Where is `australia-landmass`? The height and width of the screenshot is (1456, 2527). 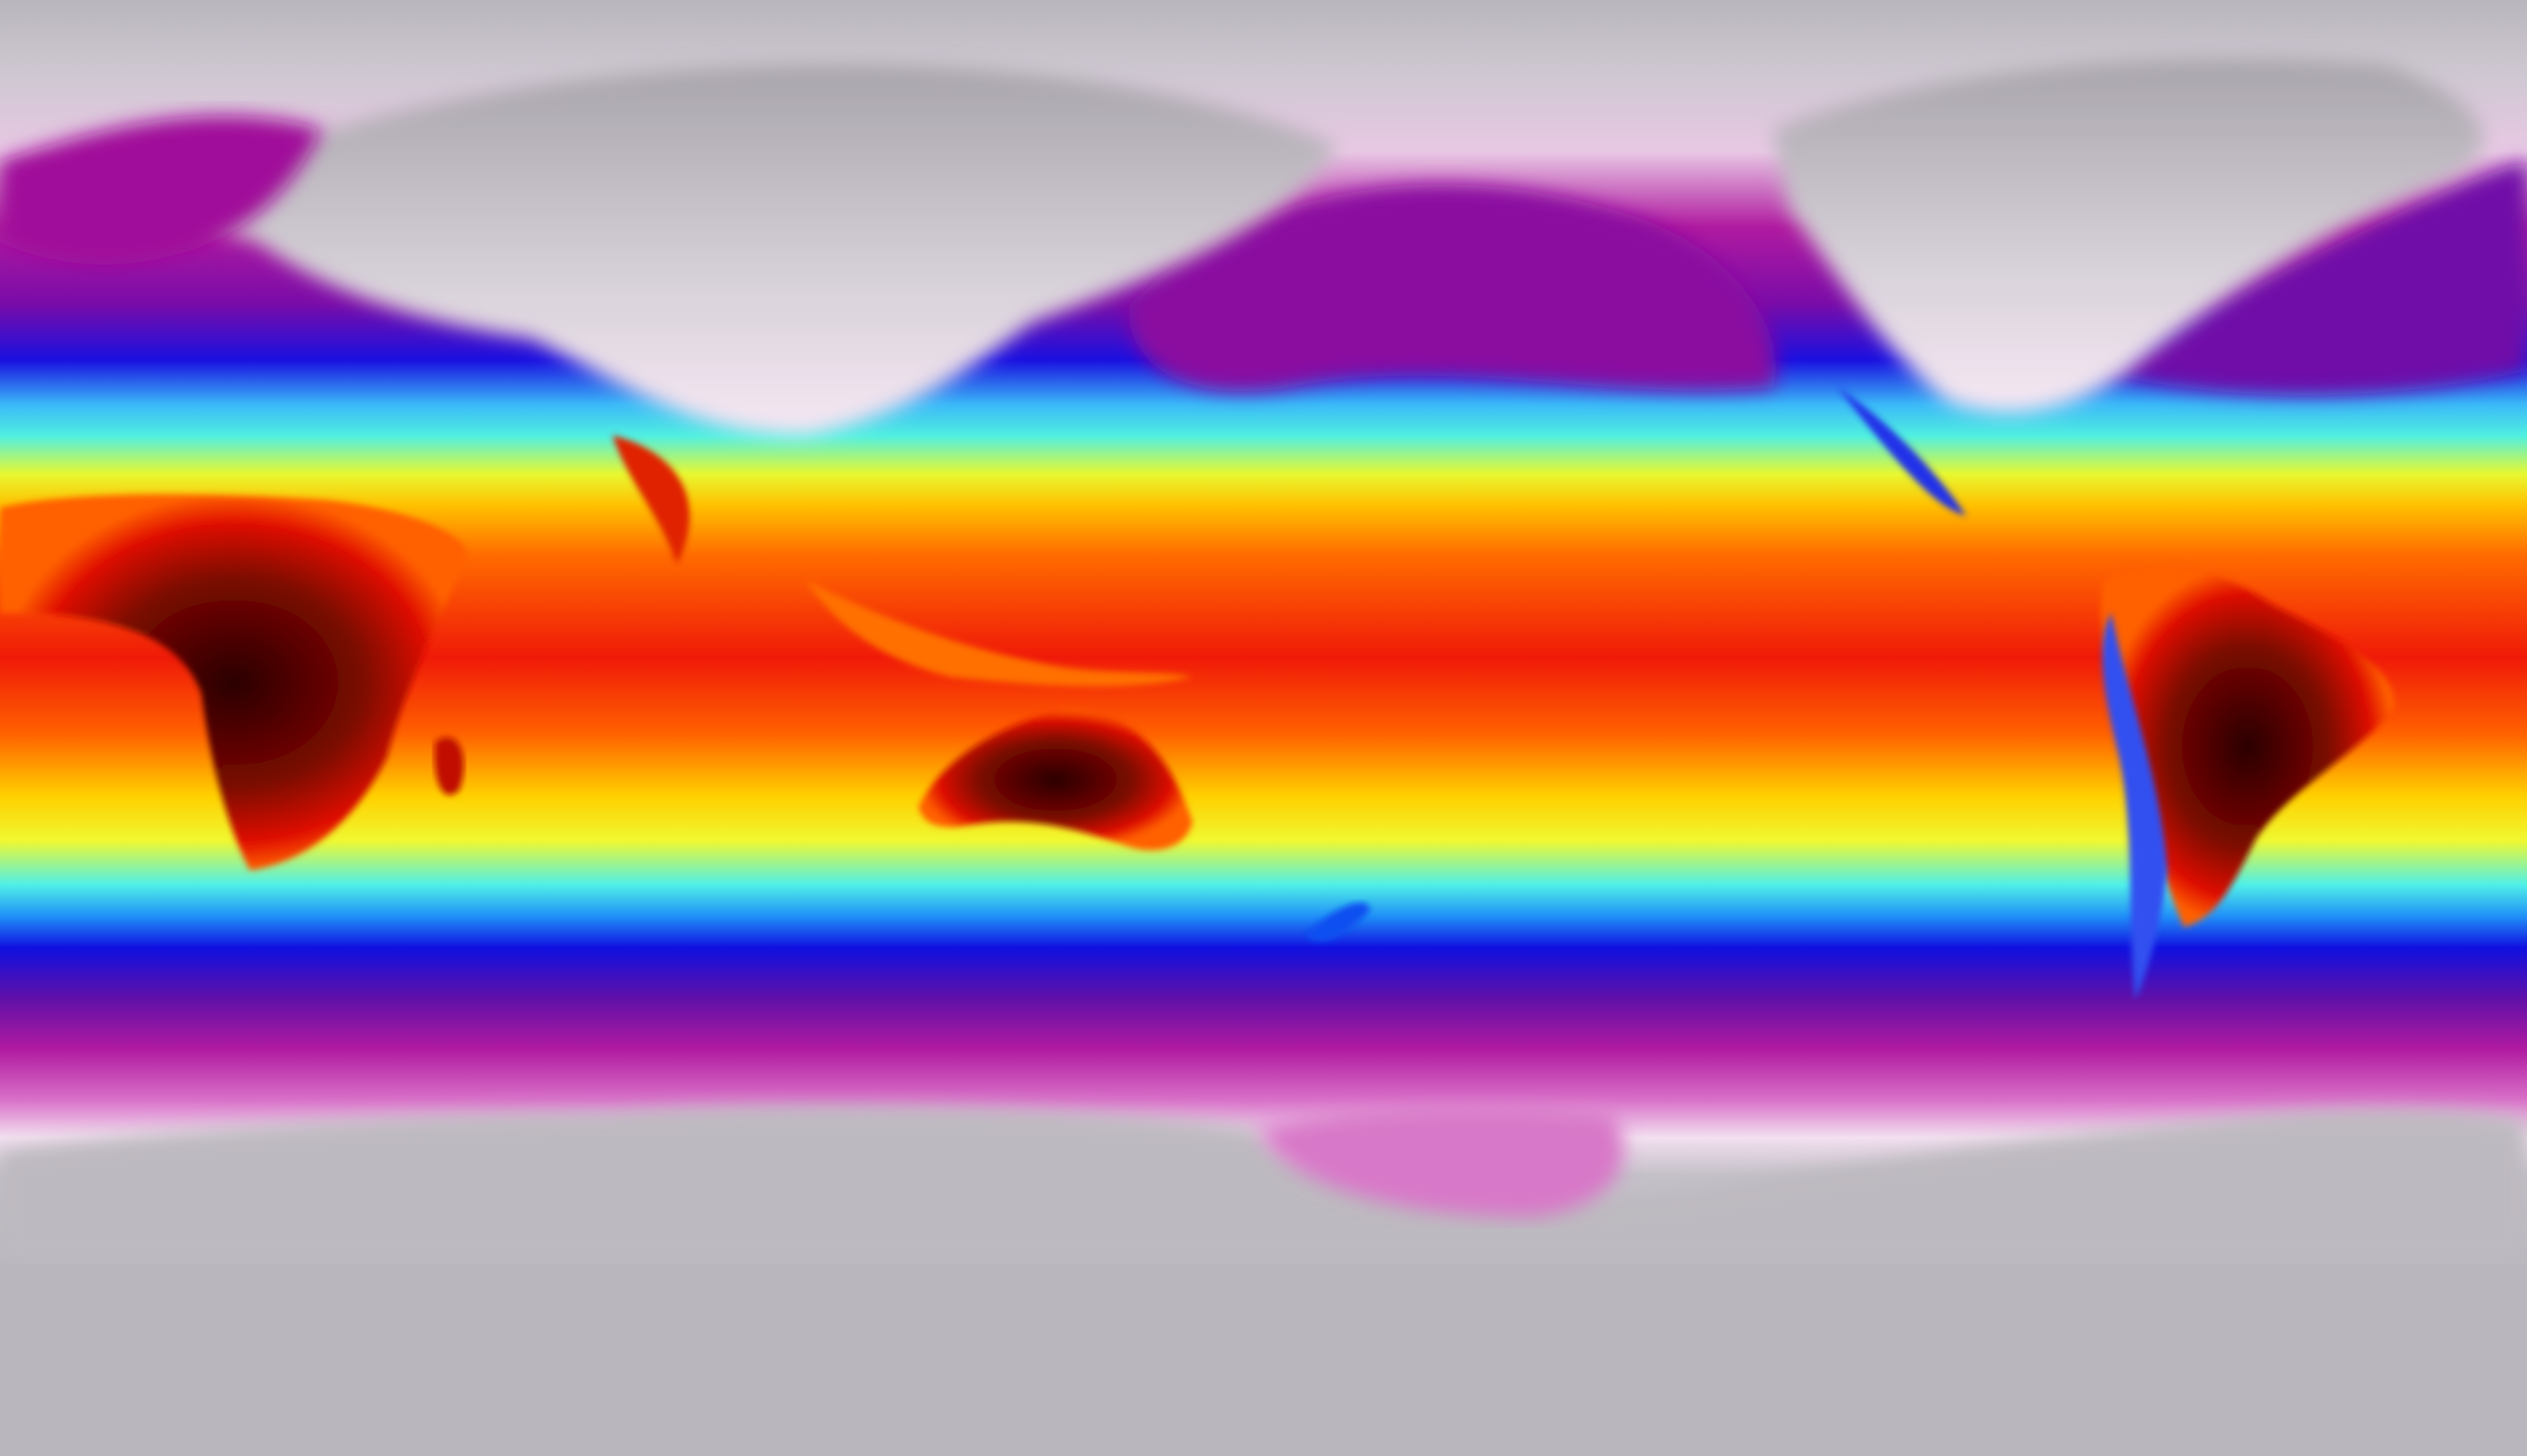 australia-landmass is located at coordinates (1055, 780).